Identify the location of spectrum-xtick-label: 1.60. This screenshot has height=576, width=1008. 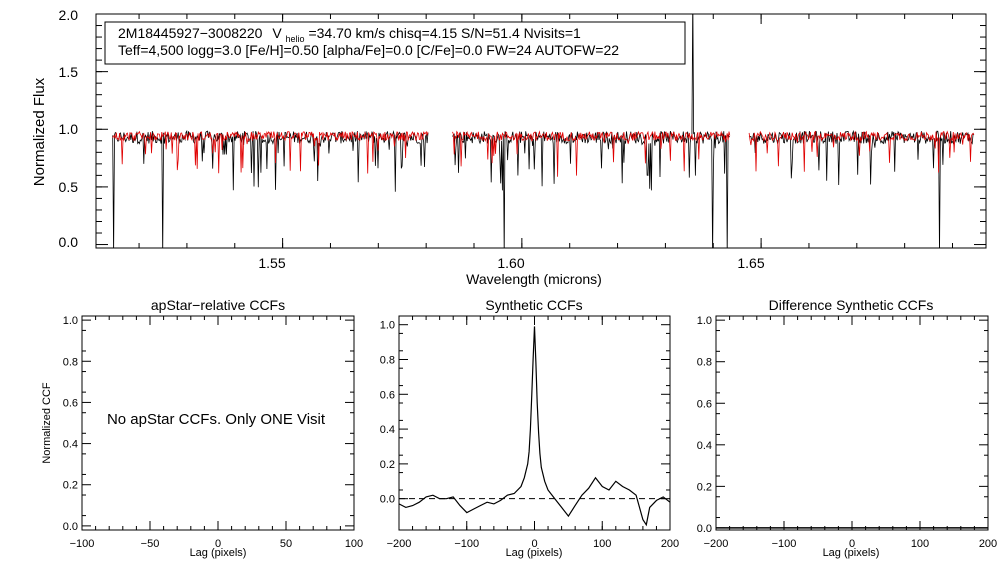
(510, 263).